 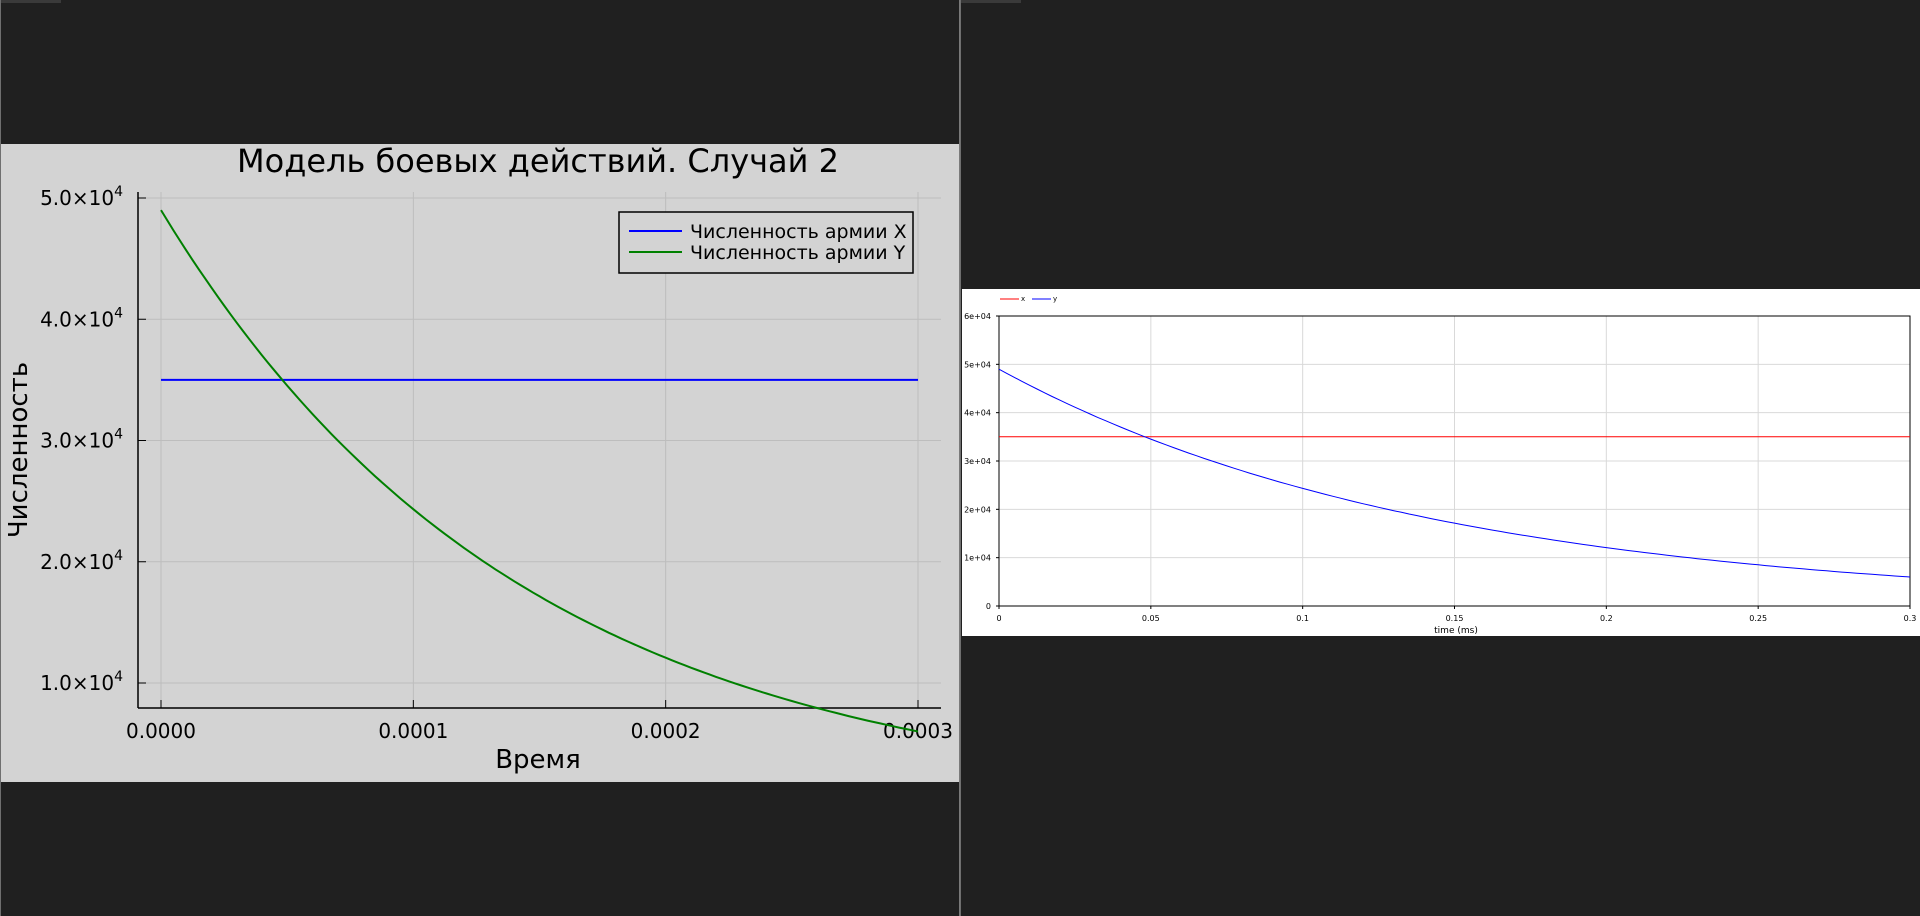 What do you see at coordinates (977, 413) in the screenshot?
I see `right-y-tick-label: 4e+04` at bounding box center [977, 413].